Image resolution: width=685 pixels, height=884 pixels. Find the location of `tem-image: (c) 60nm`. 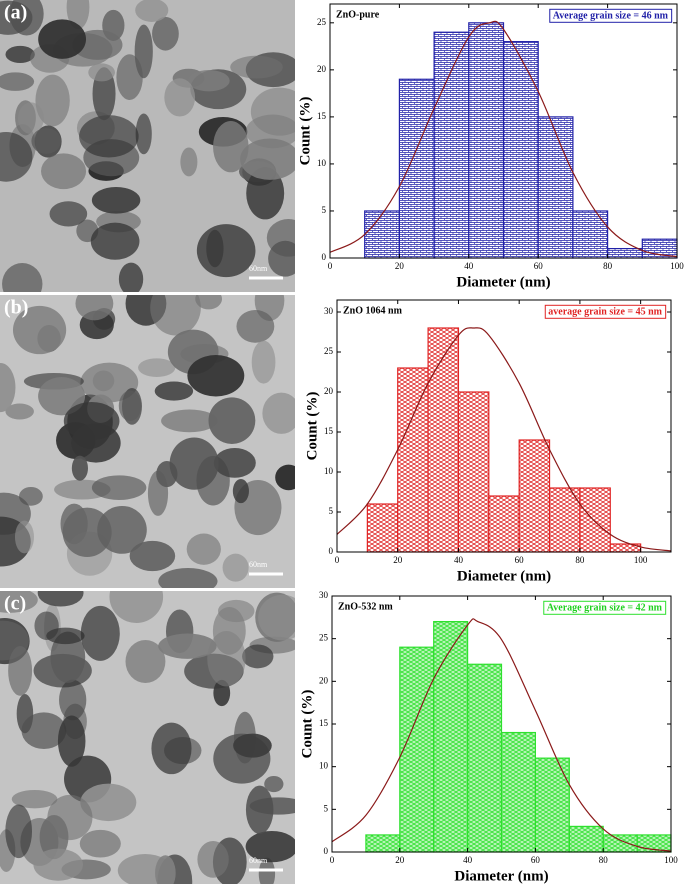

tem-image: (c) 60nm is located at coordinates (147, 737).